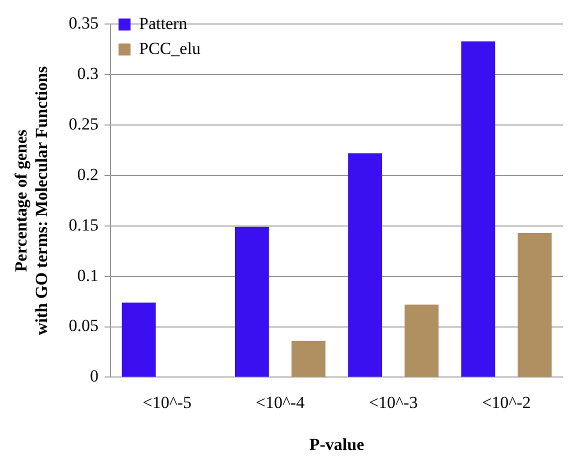 This screenshot has height=468, width=571. I want to click on legend-label: PCC_elu, so click(170, 48).